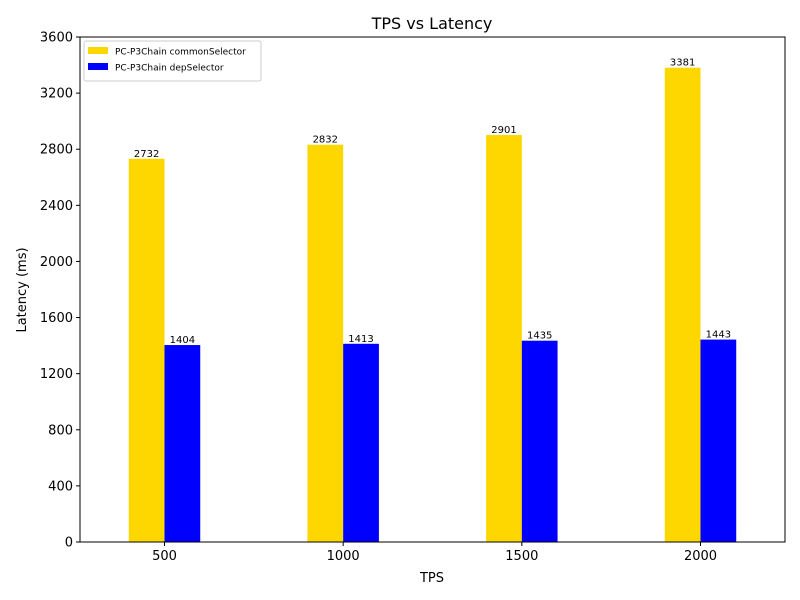 The width and height of the screenshot is (800, 600). I want to click on bar-value-label: 1443, so click(718, 335).